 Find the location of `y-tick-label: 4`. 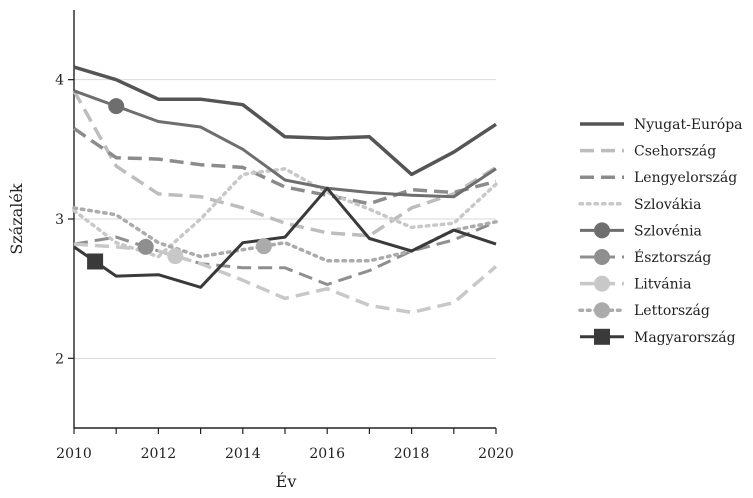

y-tick-label: 4 is located at coordinates (59, 81).